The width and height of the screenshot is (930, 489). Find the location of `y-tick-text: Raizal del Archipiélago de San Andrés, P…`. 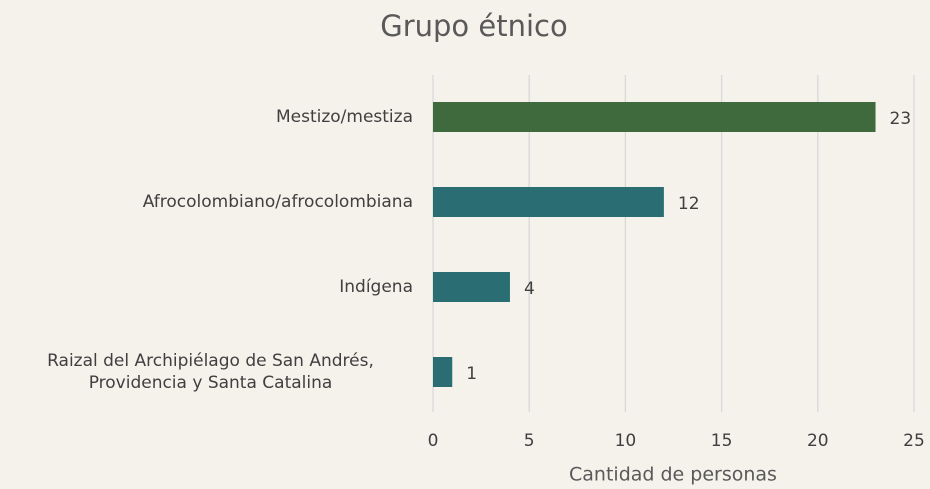

y-tick-text: Raizal del Archipiélago de San Andrés, P… is located at coordinates (210, 372).